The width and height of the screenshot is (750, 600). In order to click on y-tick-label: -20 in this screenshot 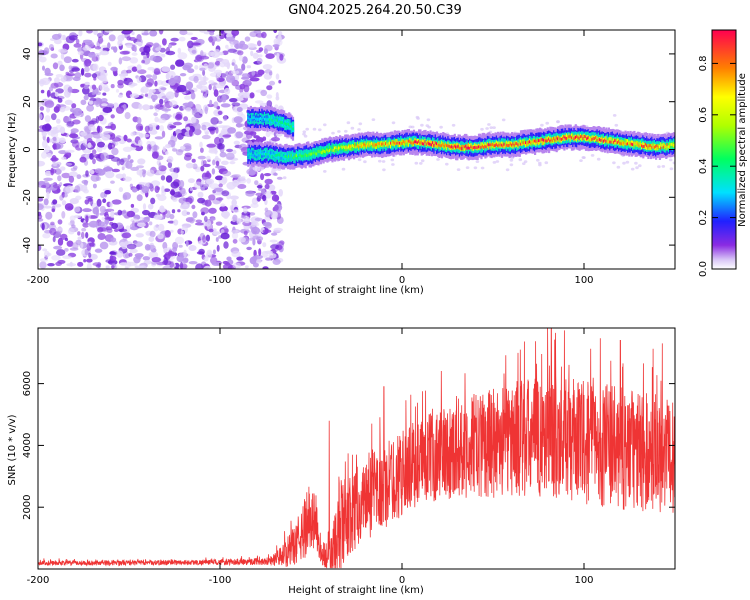, I will do `click(27, 197)`.